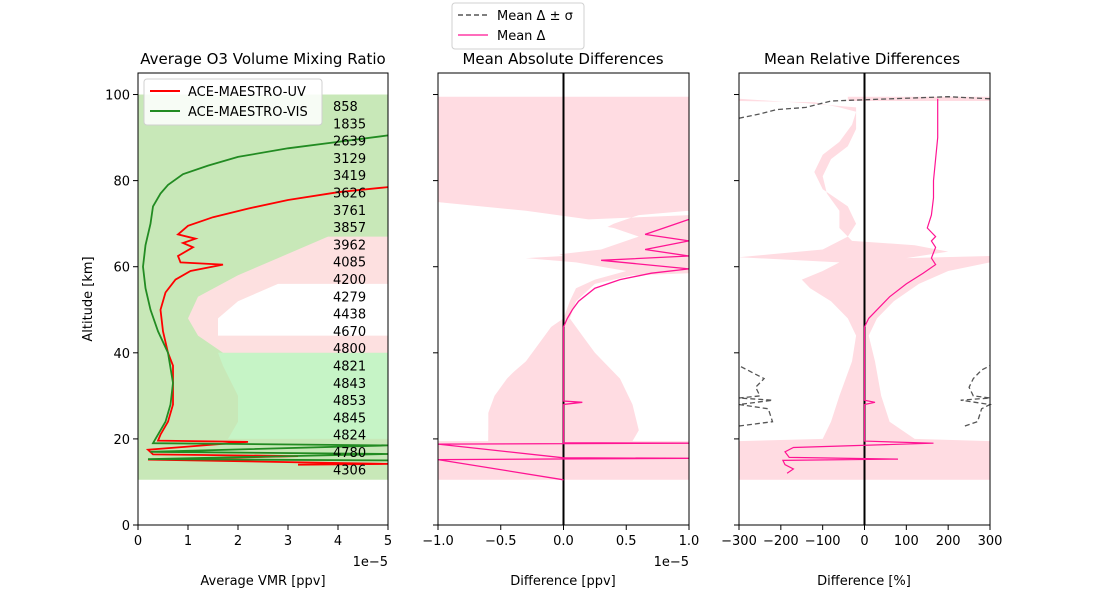 The width and height of the screenshot is (1100, 600). What do you see at coordinates (689, 541) in the screenshot?
I see `x-tick-label: 1.0` at bounding box center [689, 541].